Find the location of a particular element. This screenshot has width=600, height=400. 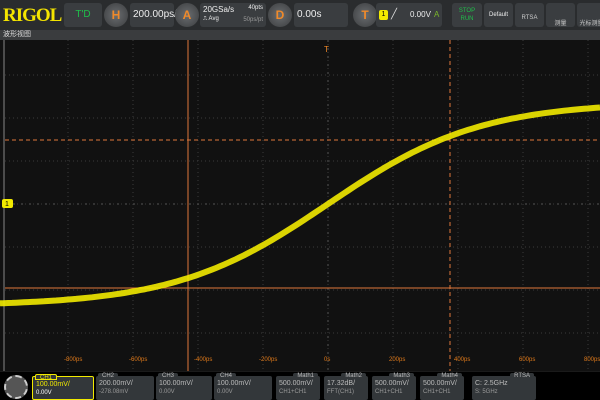

channel-offset: FFT(CH1) is located at coordinates (340, 392).